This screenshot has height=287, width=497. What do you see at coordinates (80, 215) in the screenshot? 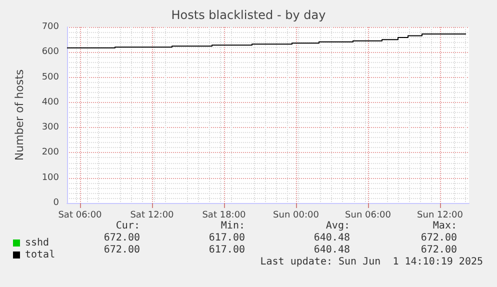
I see `x-tick-label: Sat 06:00` at bounding box center [80, 215].